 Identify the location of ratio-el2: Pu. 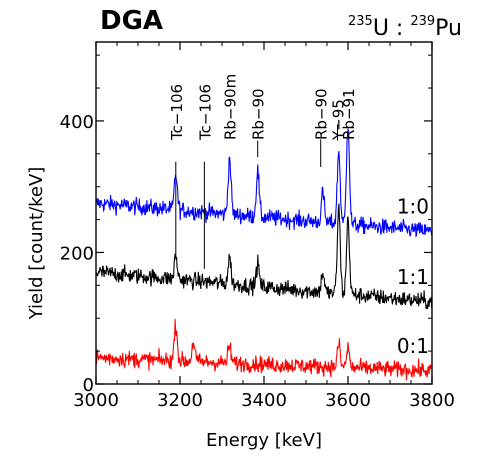
(448, 28).